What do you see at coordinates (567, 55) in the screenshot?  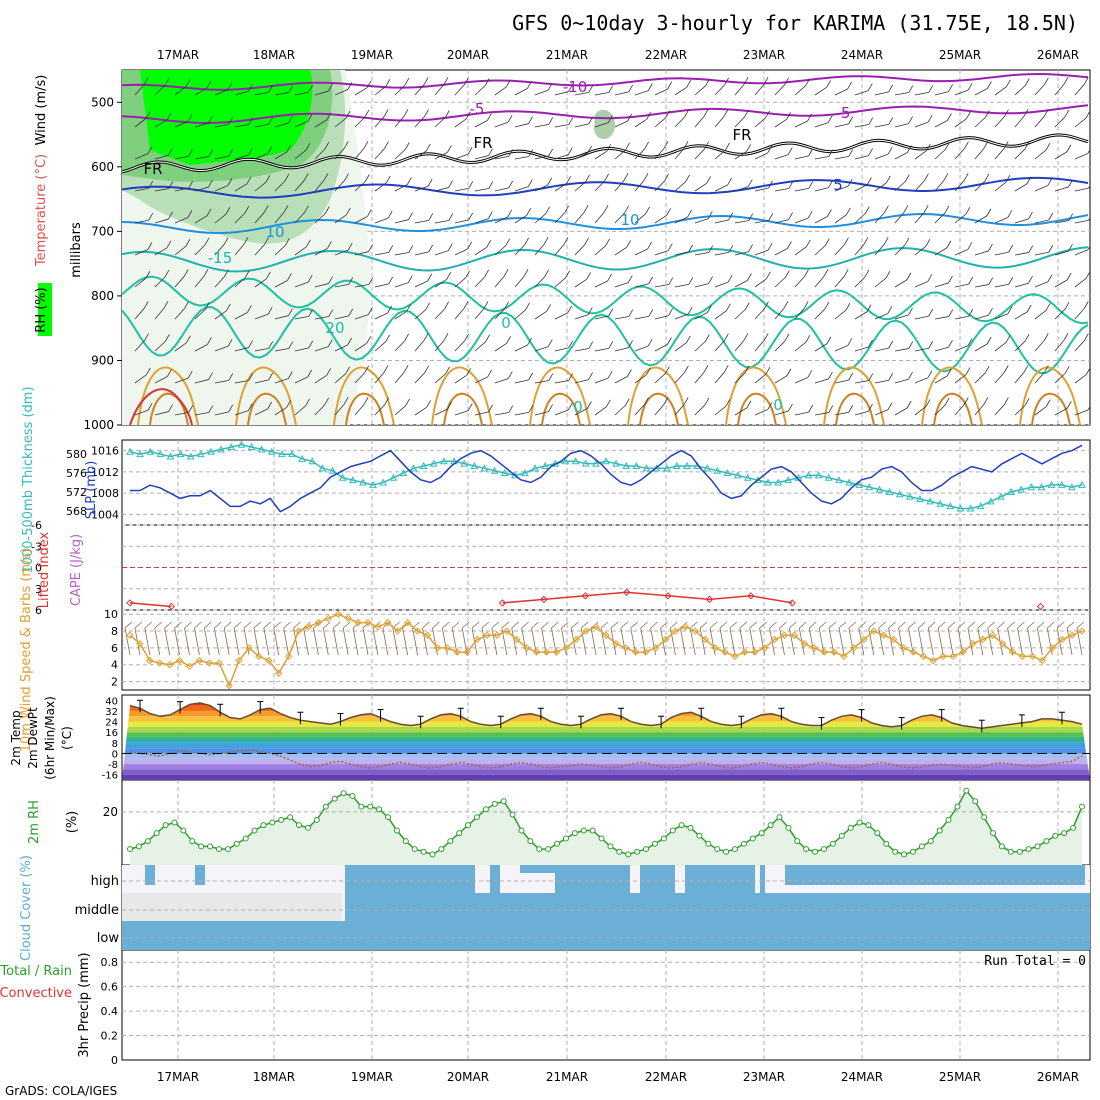 I see `date-label-top: 21MAR` at bounding box center [567, 55].